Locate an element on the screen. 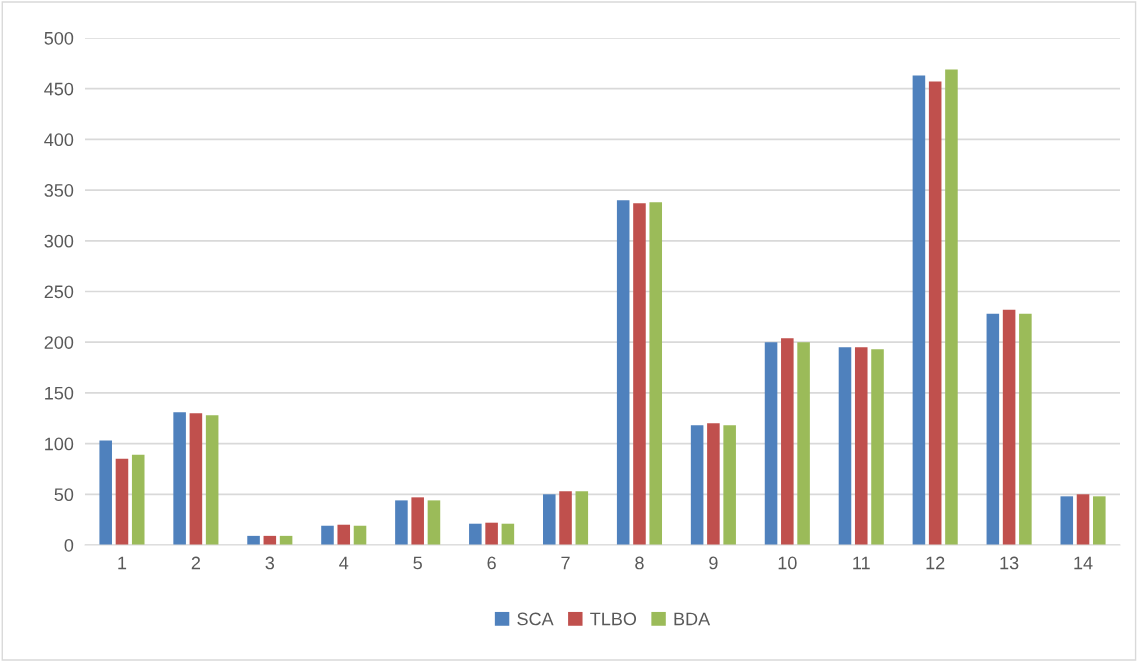 This screenshot has width=1139, height=662. y-tick-label: 0 is located at coordinates (69, 545).